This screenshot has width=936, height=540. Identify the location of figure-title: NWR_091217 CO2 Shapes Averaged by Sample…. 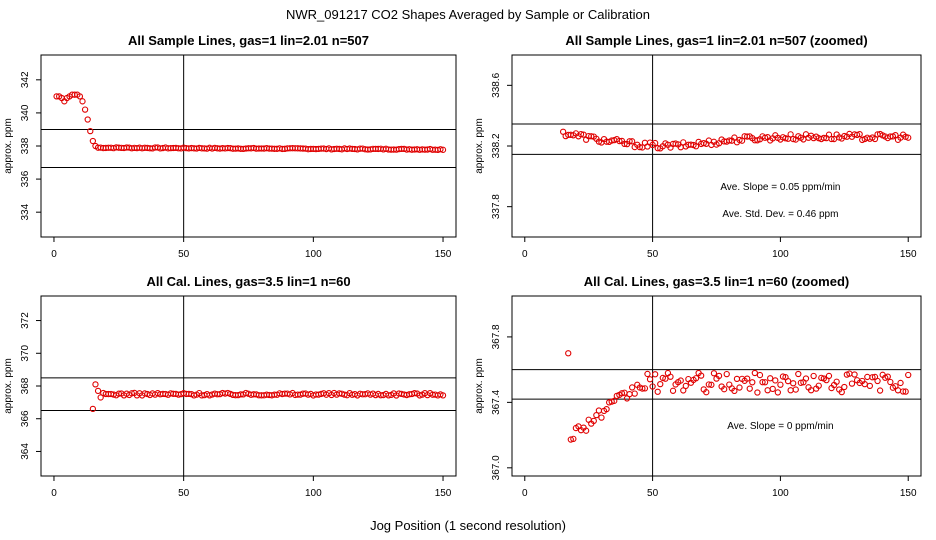
(468, 14).